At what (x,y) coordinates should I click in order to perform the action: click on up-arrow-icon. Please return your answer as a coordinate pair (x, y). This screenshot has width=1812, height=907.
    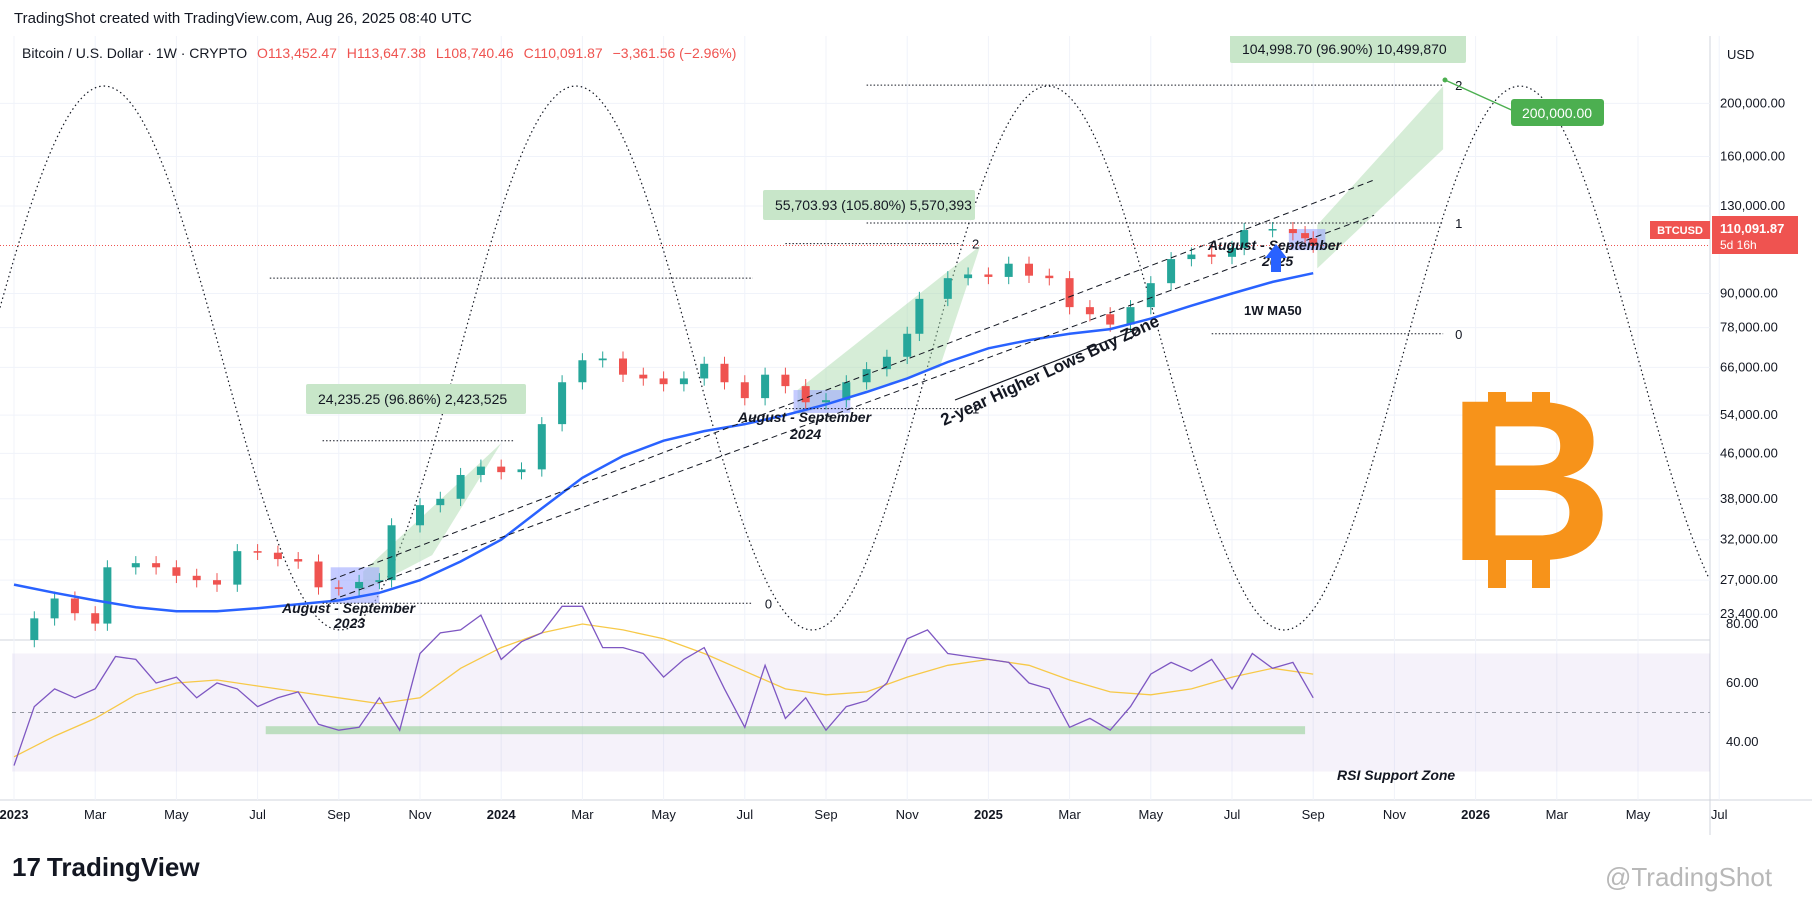
    Looking at the image, I should click on (1276, 258).